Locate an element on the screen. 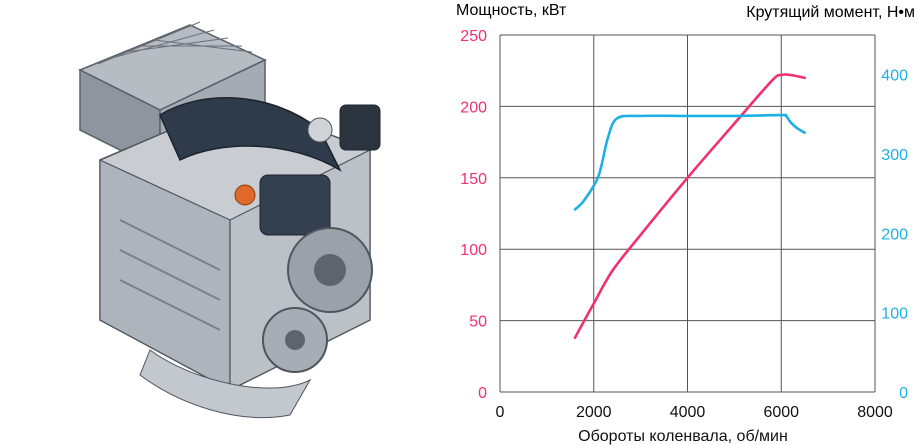  torque-series-line is located at coordinates (689, 162).